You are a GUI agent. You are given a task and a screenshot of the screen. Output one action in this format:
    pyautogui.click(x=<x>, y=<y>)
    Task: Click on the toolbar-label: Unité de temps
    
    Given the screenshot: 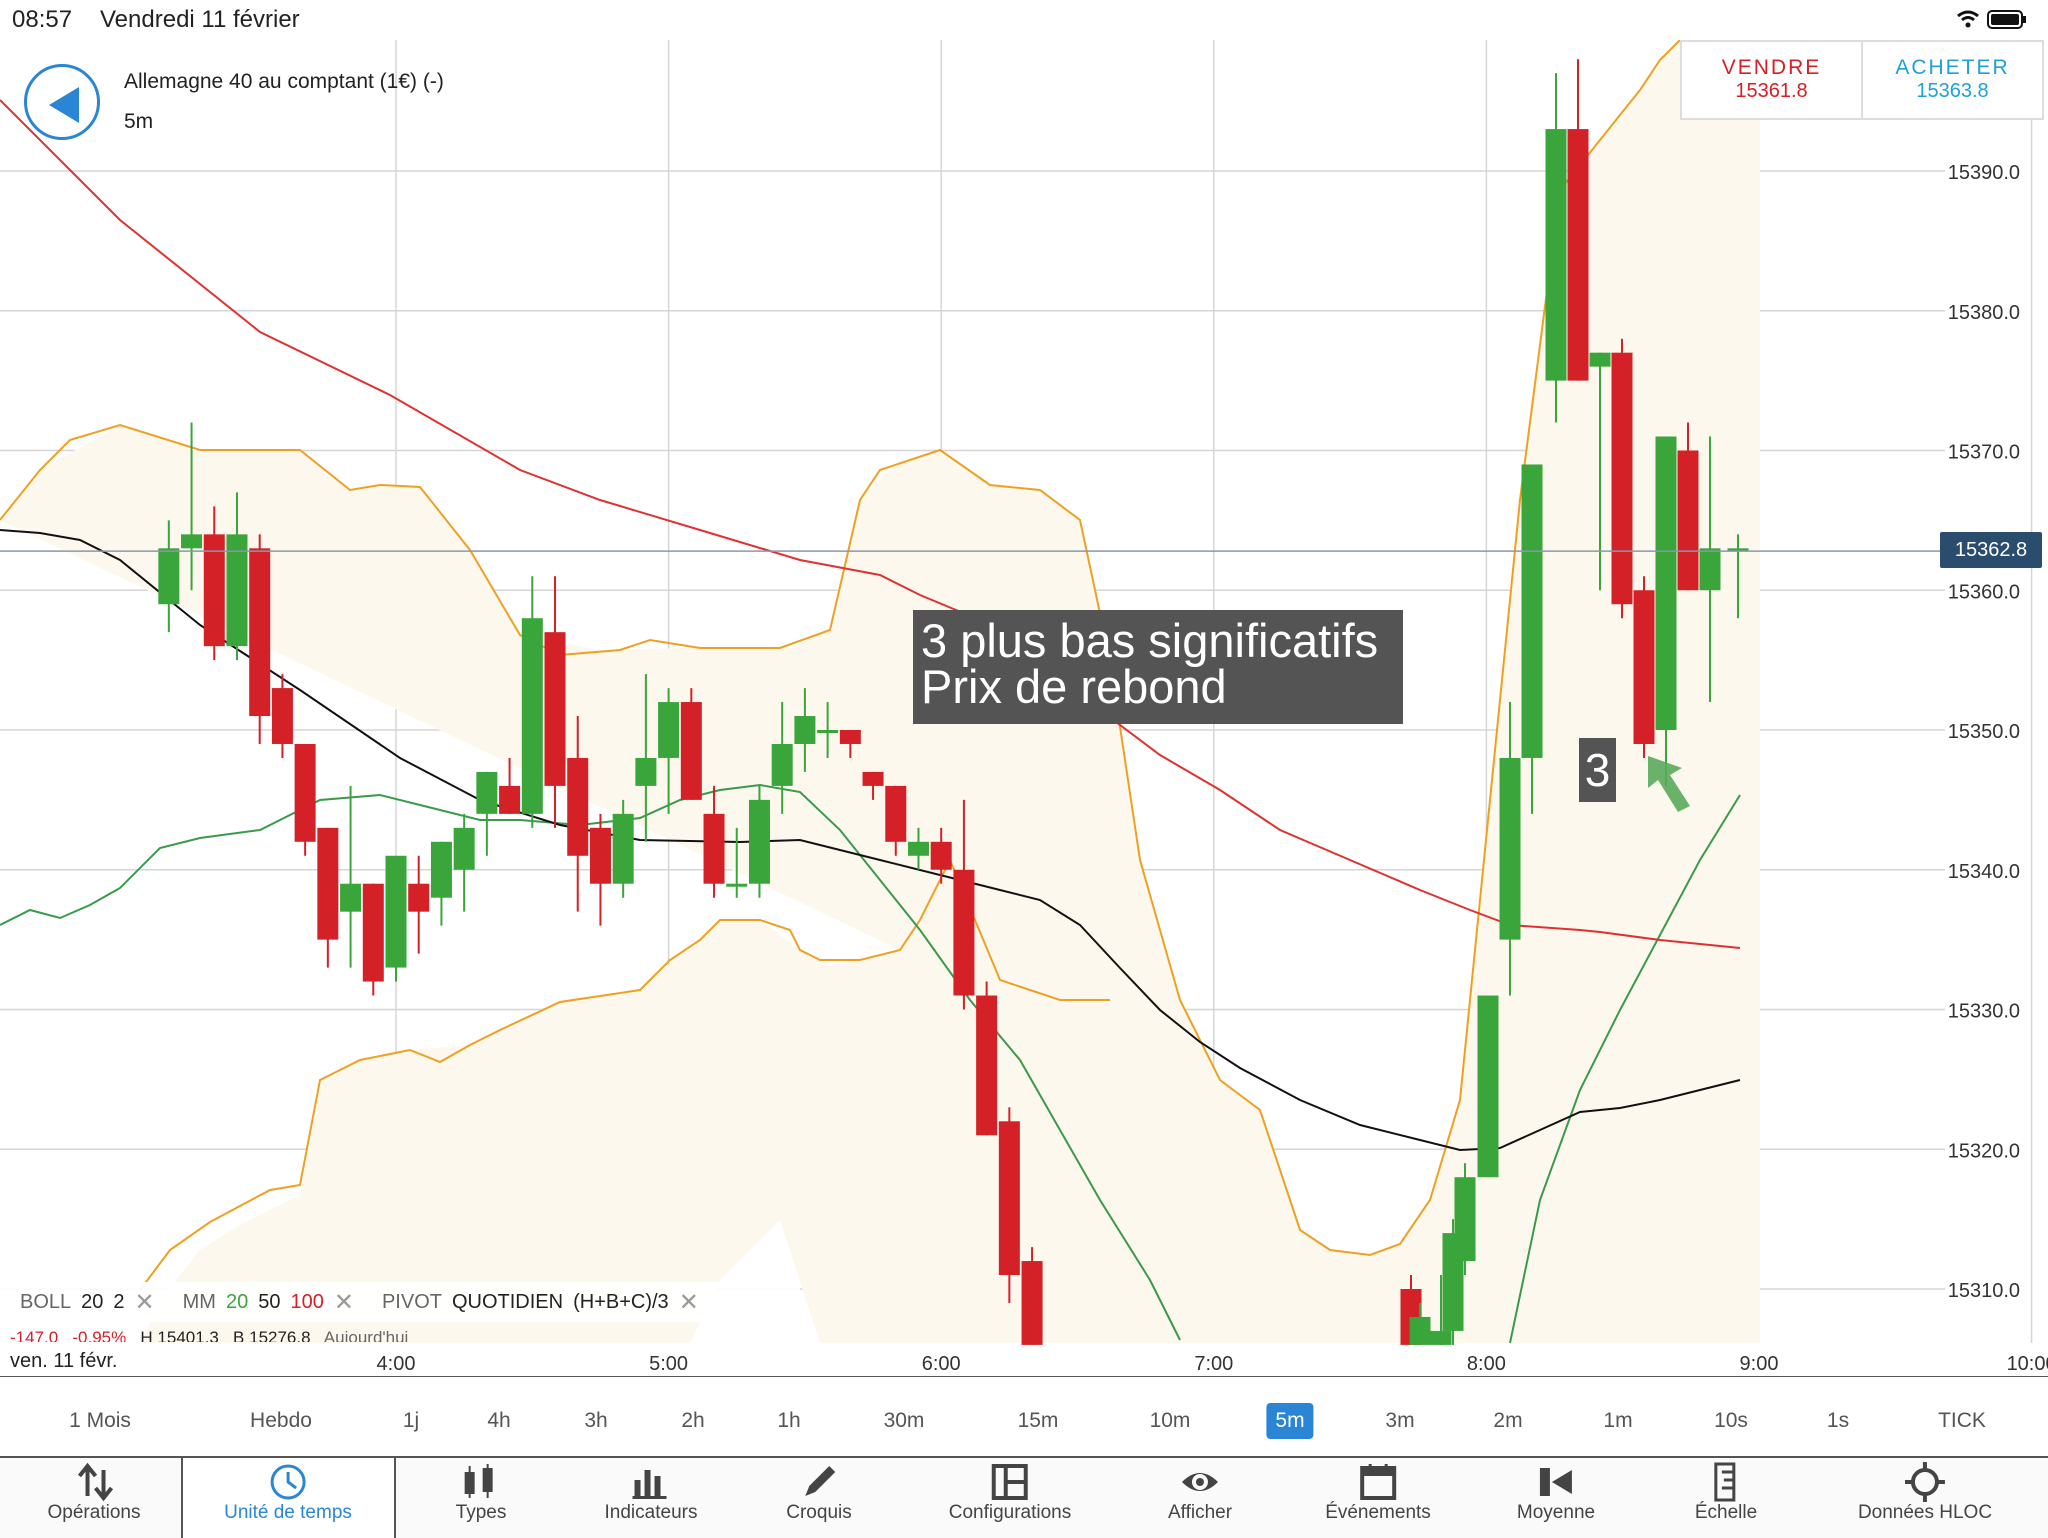 What is the action you would take?
    pyautogui.click(x=288, y=1512)
    